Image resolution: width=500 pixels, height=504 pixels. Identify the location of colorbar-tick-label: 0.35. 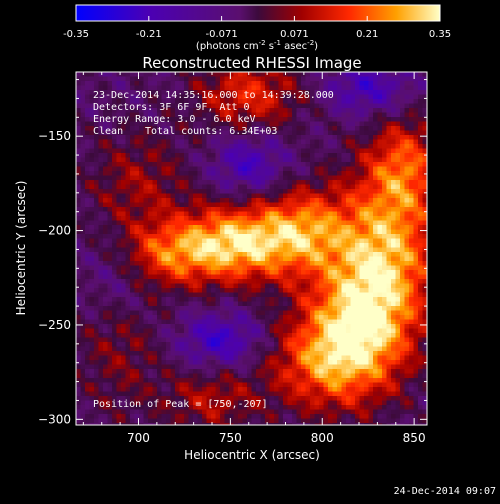
(440, 34).